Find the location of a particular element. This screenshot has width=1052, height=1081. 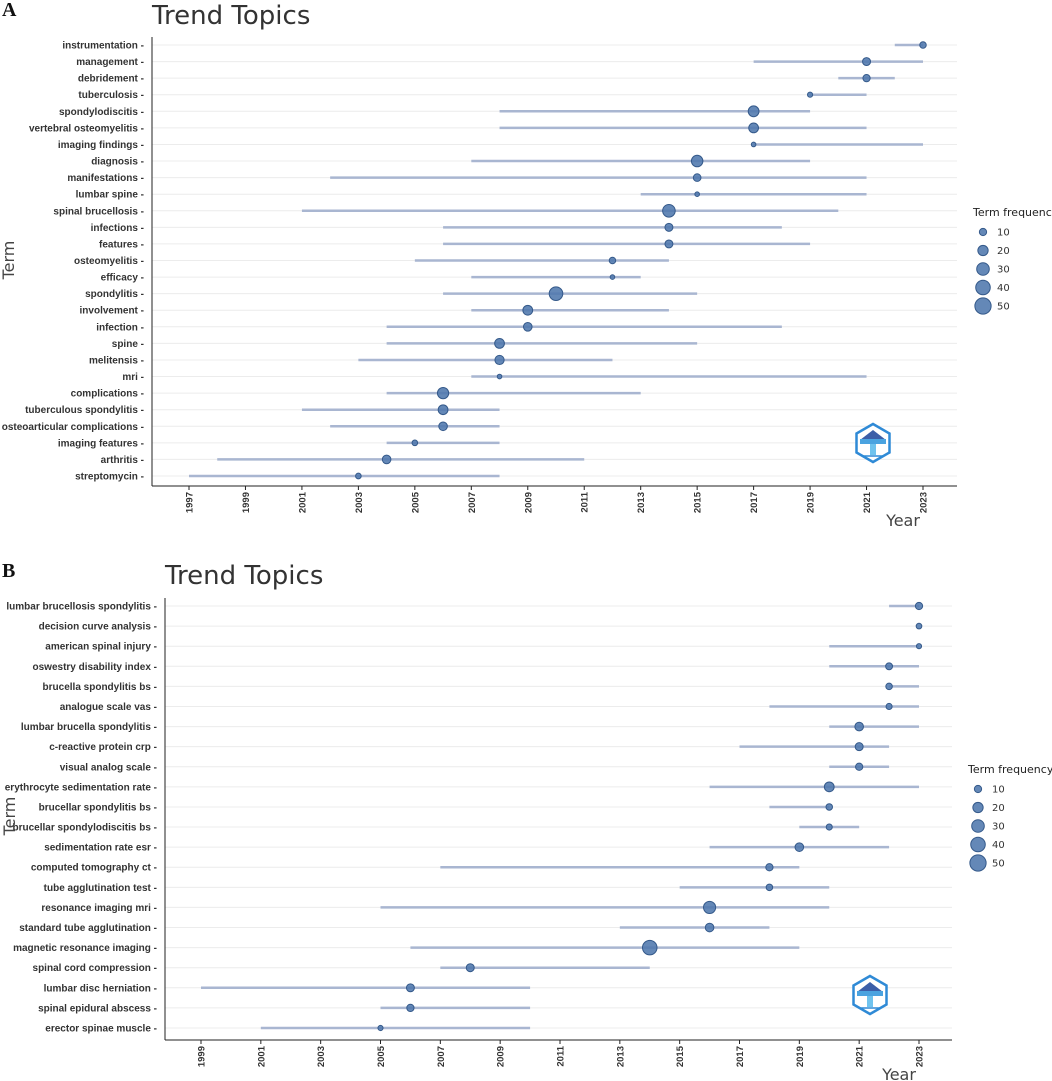

x-tick-label: 2015 is located at coordinates (680, 1056).